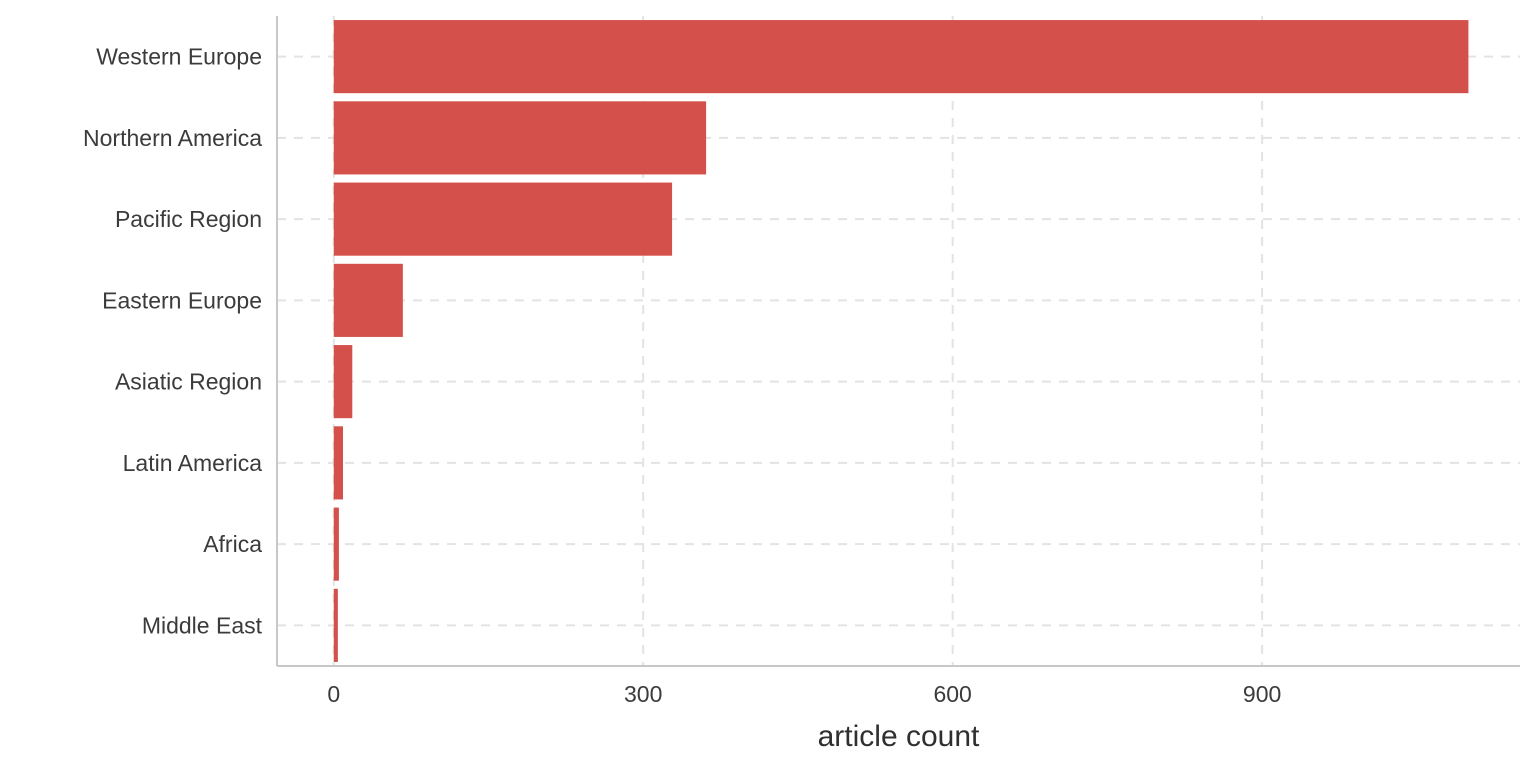 The height and width of the screenshot is (768, 1536). What do you see at coordinates (188, 382) in the screenshot?
I see `y-tick-label: Asiatic Region` at bounding box center [188, 382].